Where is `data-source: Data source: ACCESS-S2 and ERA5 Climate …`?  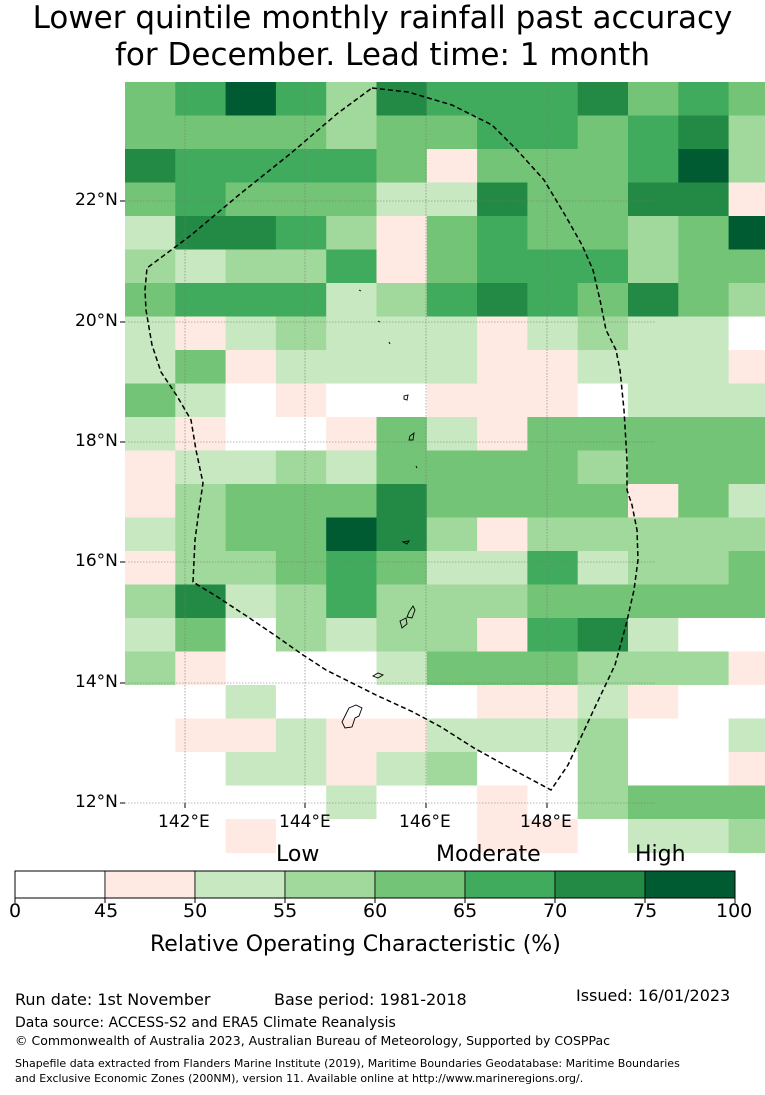 data-source: Data source: ACCESS-S2 and ERA5 Climate … is located at coordinates (205, 1023).